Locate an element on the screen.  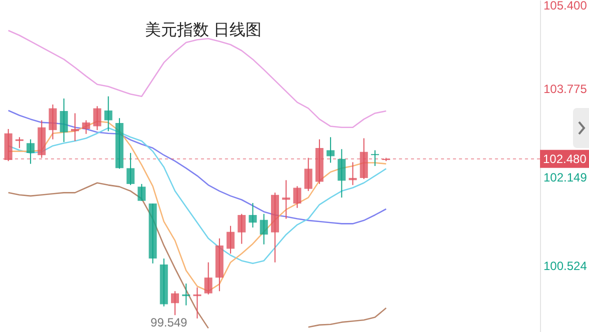
y-tick-label: 105.400 is located at coordinates (566, 6).